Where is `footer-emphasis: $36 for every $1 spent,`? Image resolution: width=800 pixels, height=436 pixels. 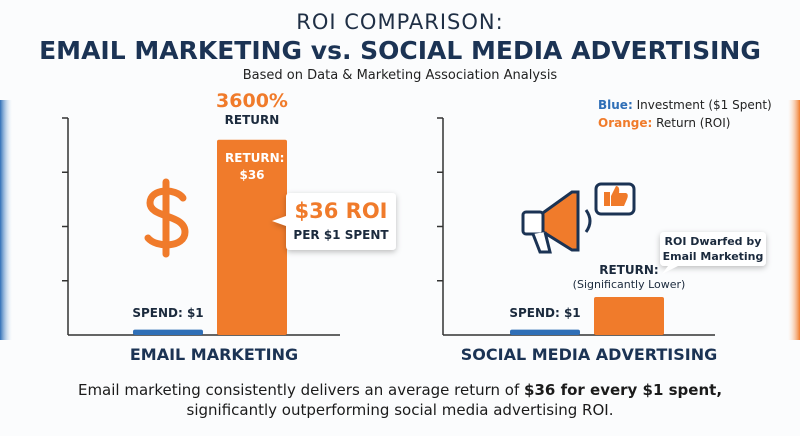 footer-emphasis: $36 for every $1 spent, is located at coordinates (623, 390).